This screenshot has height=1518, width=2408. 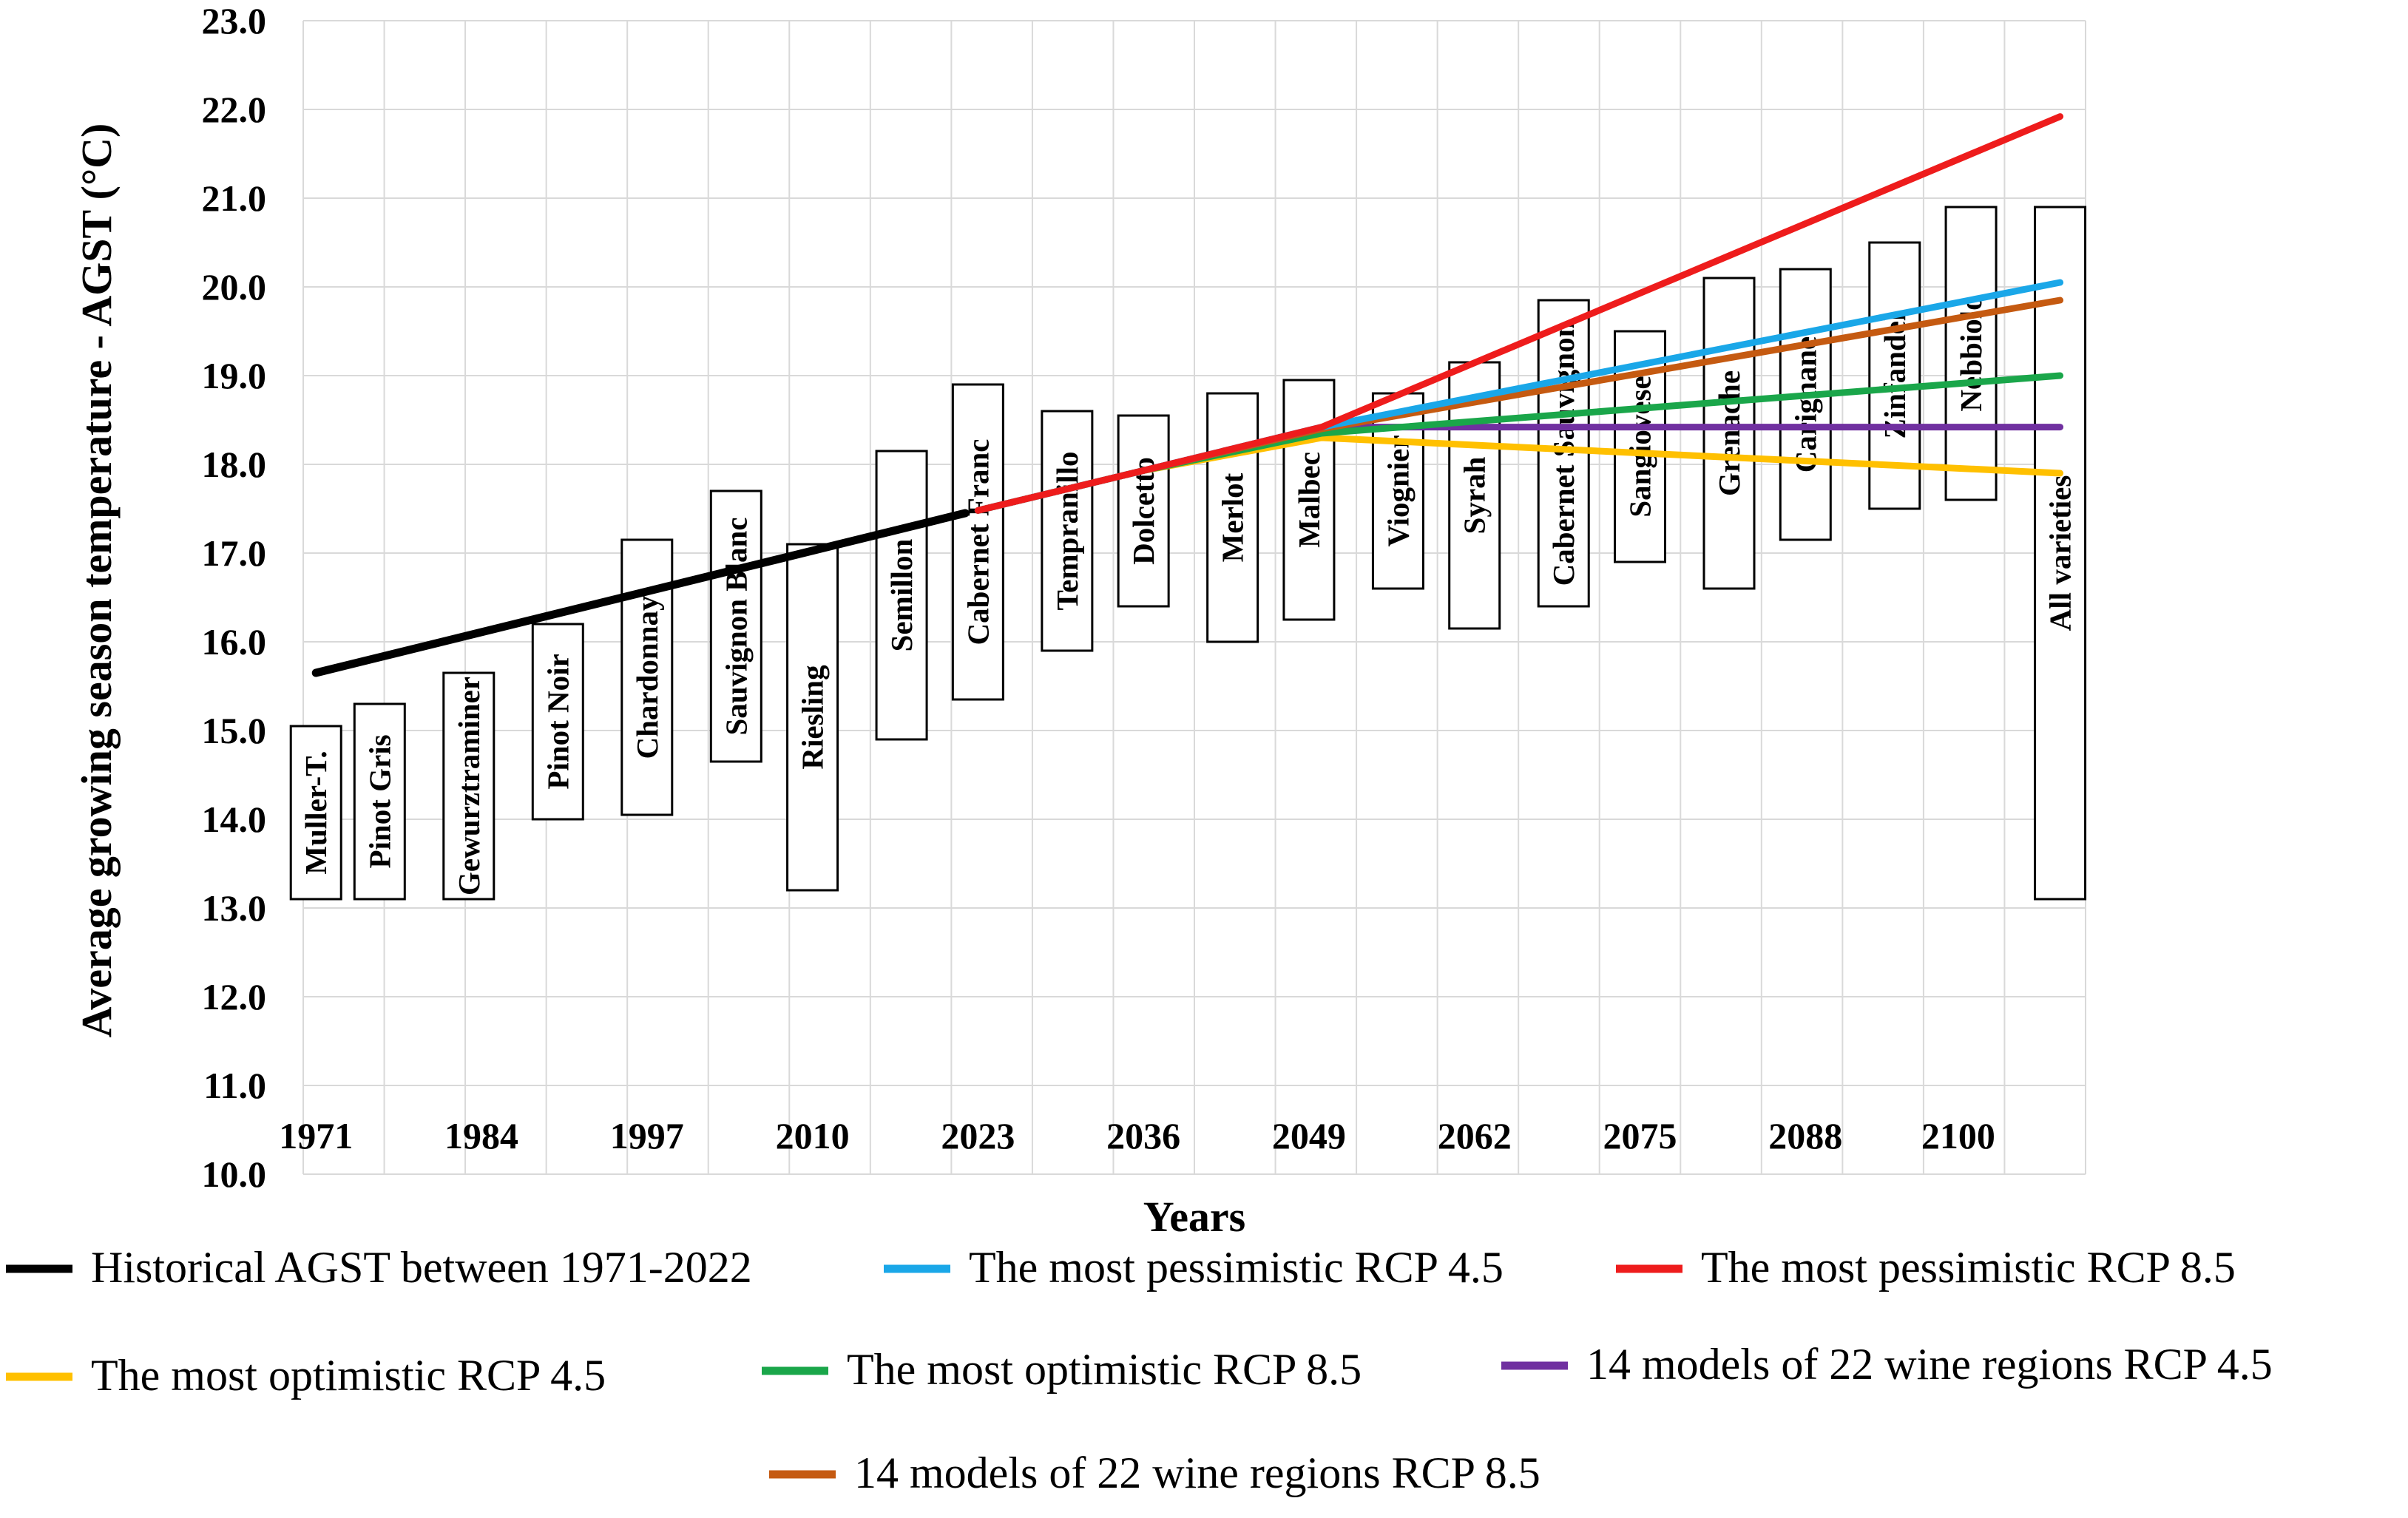 What do you see at coordinates (1640, 1135) in the screenshot?
I see `x-tick-label: 2075` at bounding box center [1640, 1135].